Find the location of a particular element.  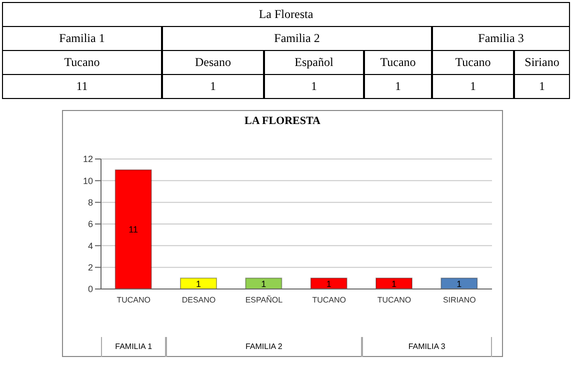

text: Familia 3 is located at coordinates (501, 38).